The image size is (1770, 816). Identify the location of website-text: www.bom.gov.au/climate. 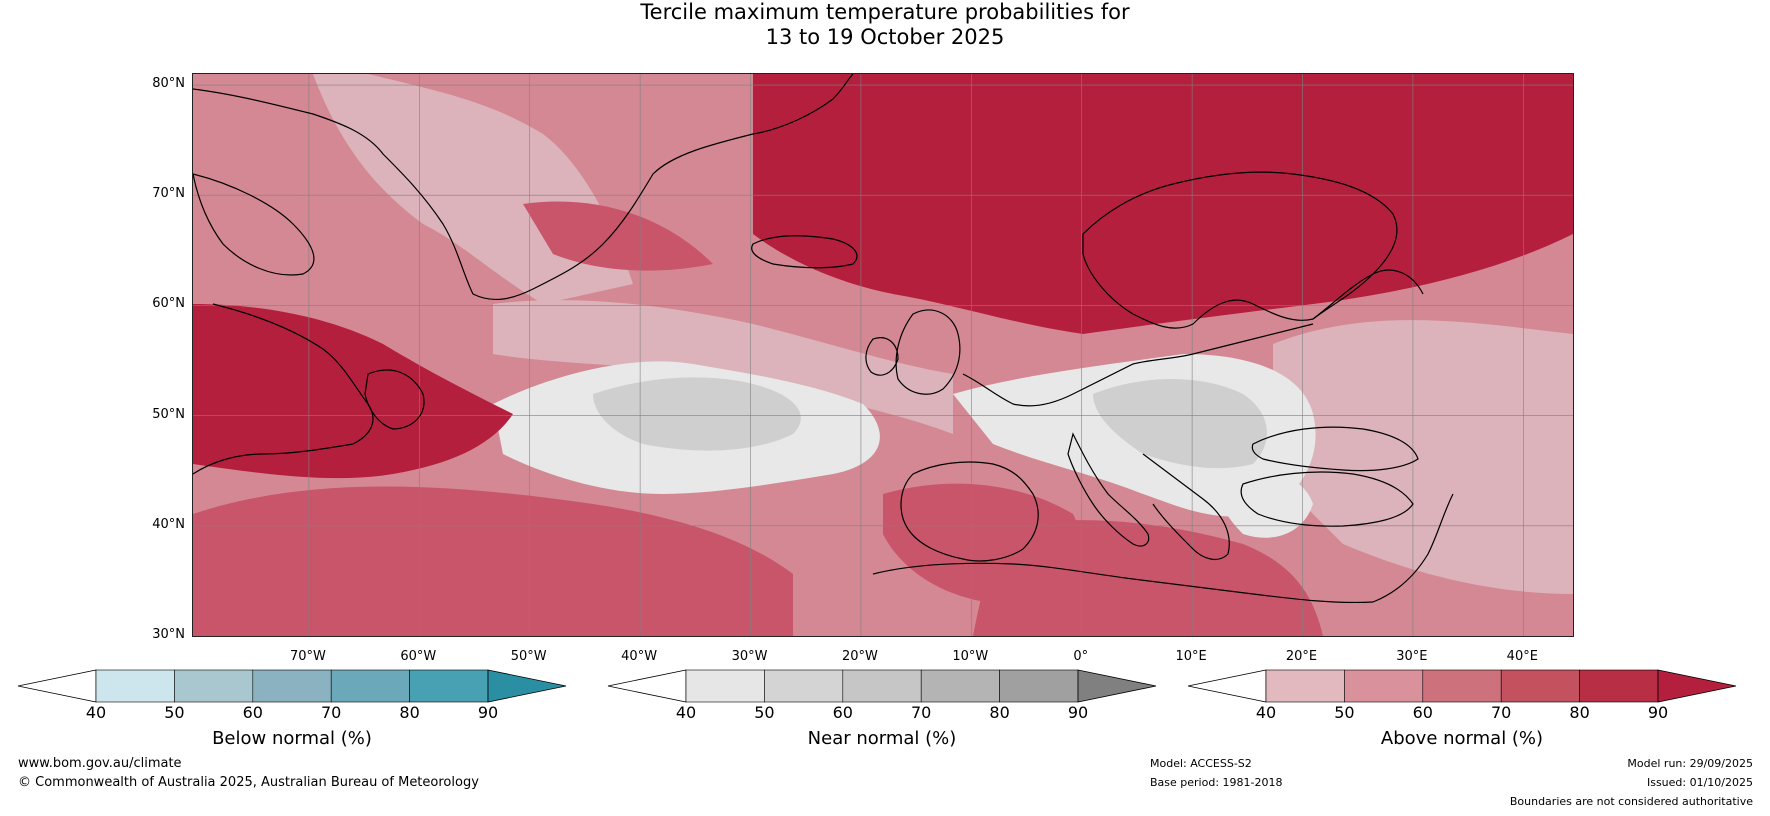
(100, 763).